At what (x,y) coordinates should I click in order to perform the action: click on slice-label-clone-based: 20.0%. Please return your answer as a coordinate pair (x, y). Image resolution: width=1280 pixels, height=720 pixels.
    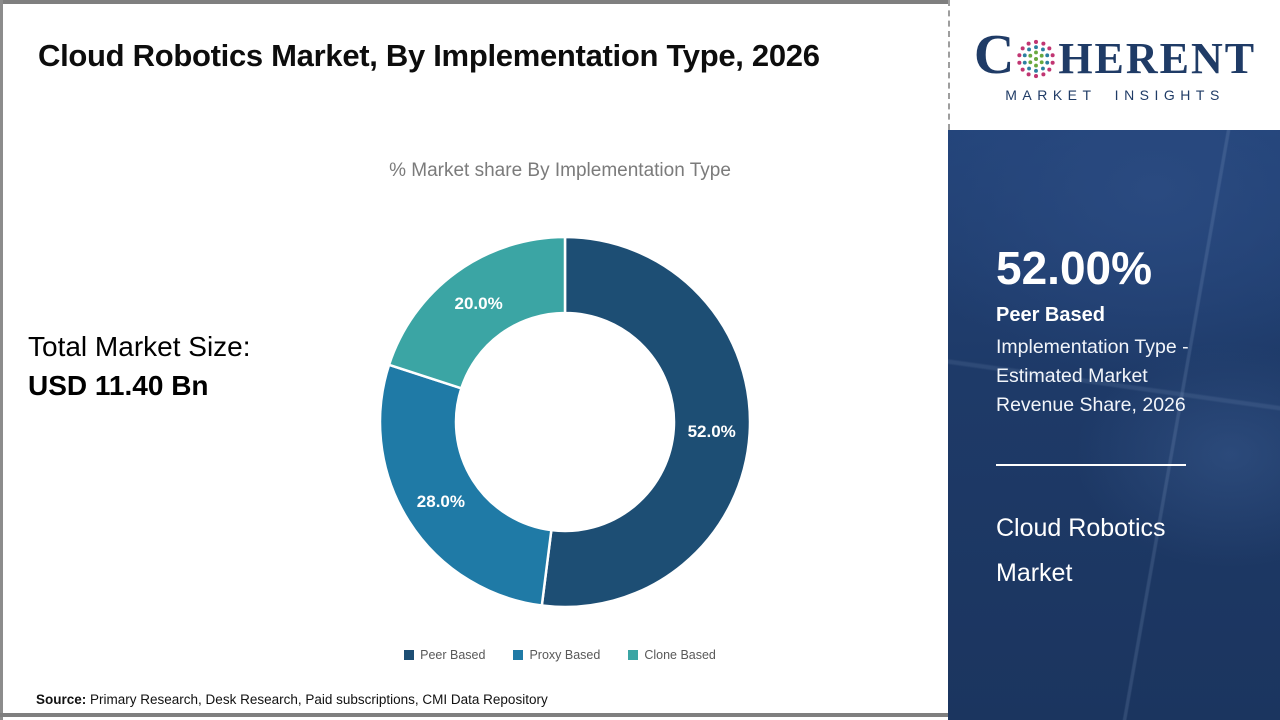
    Looking at the image, I should click on (478, 303).